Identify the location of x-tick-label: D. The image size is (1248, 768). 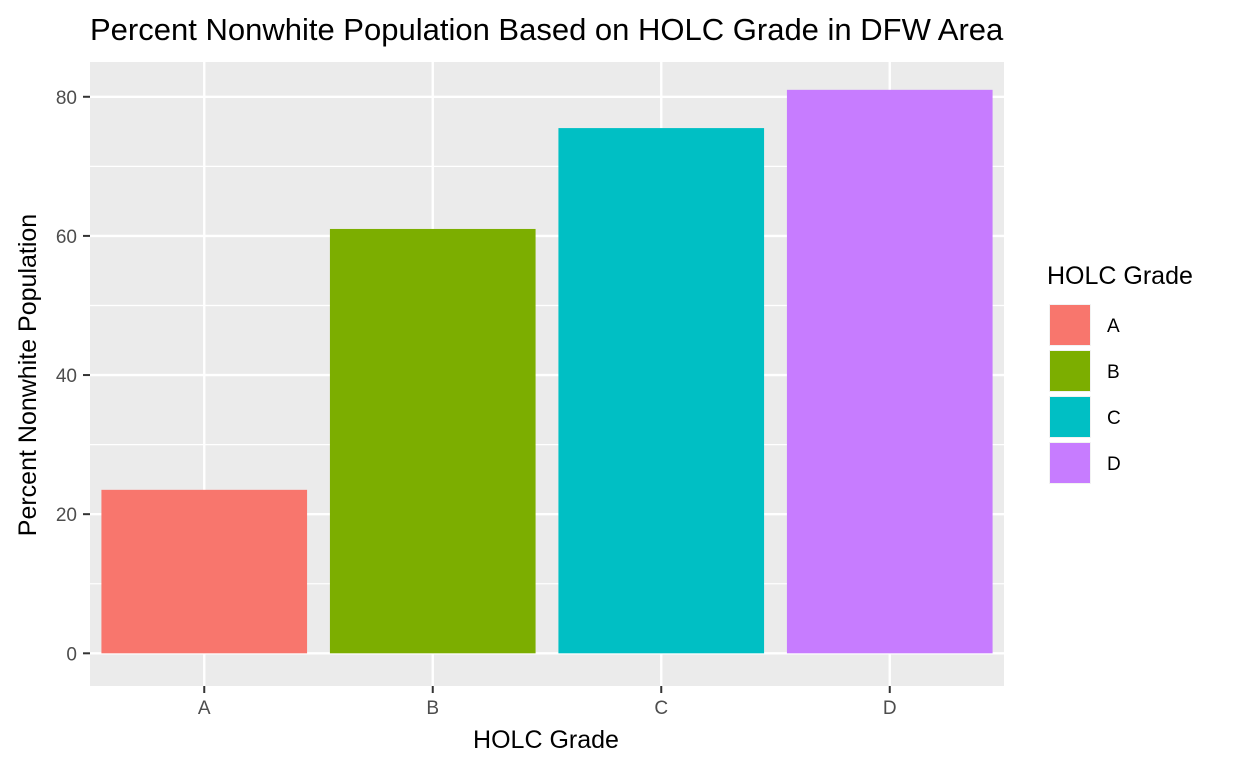
(890, 708).